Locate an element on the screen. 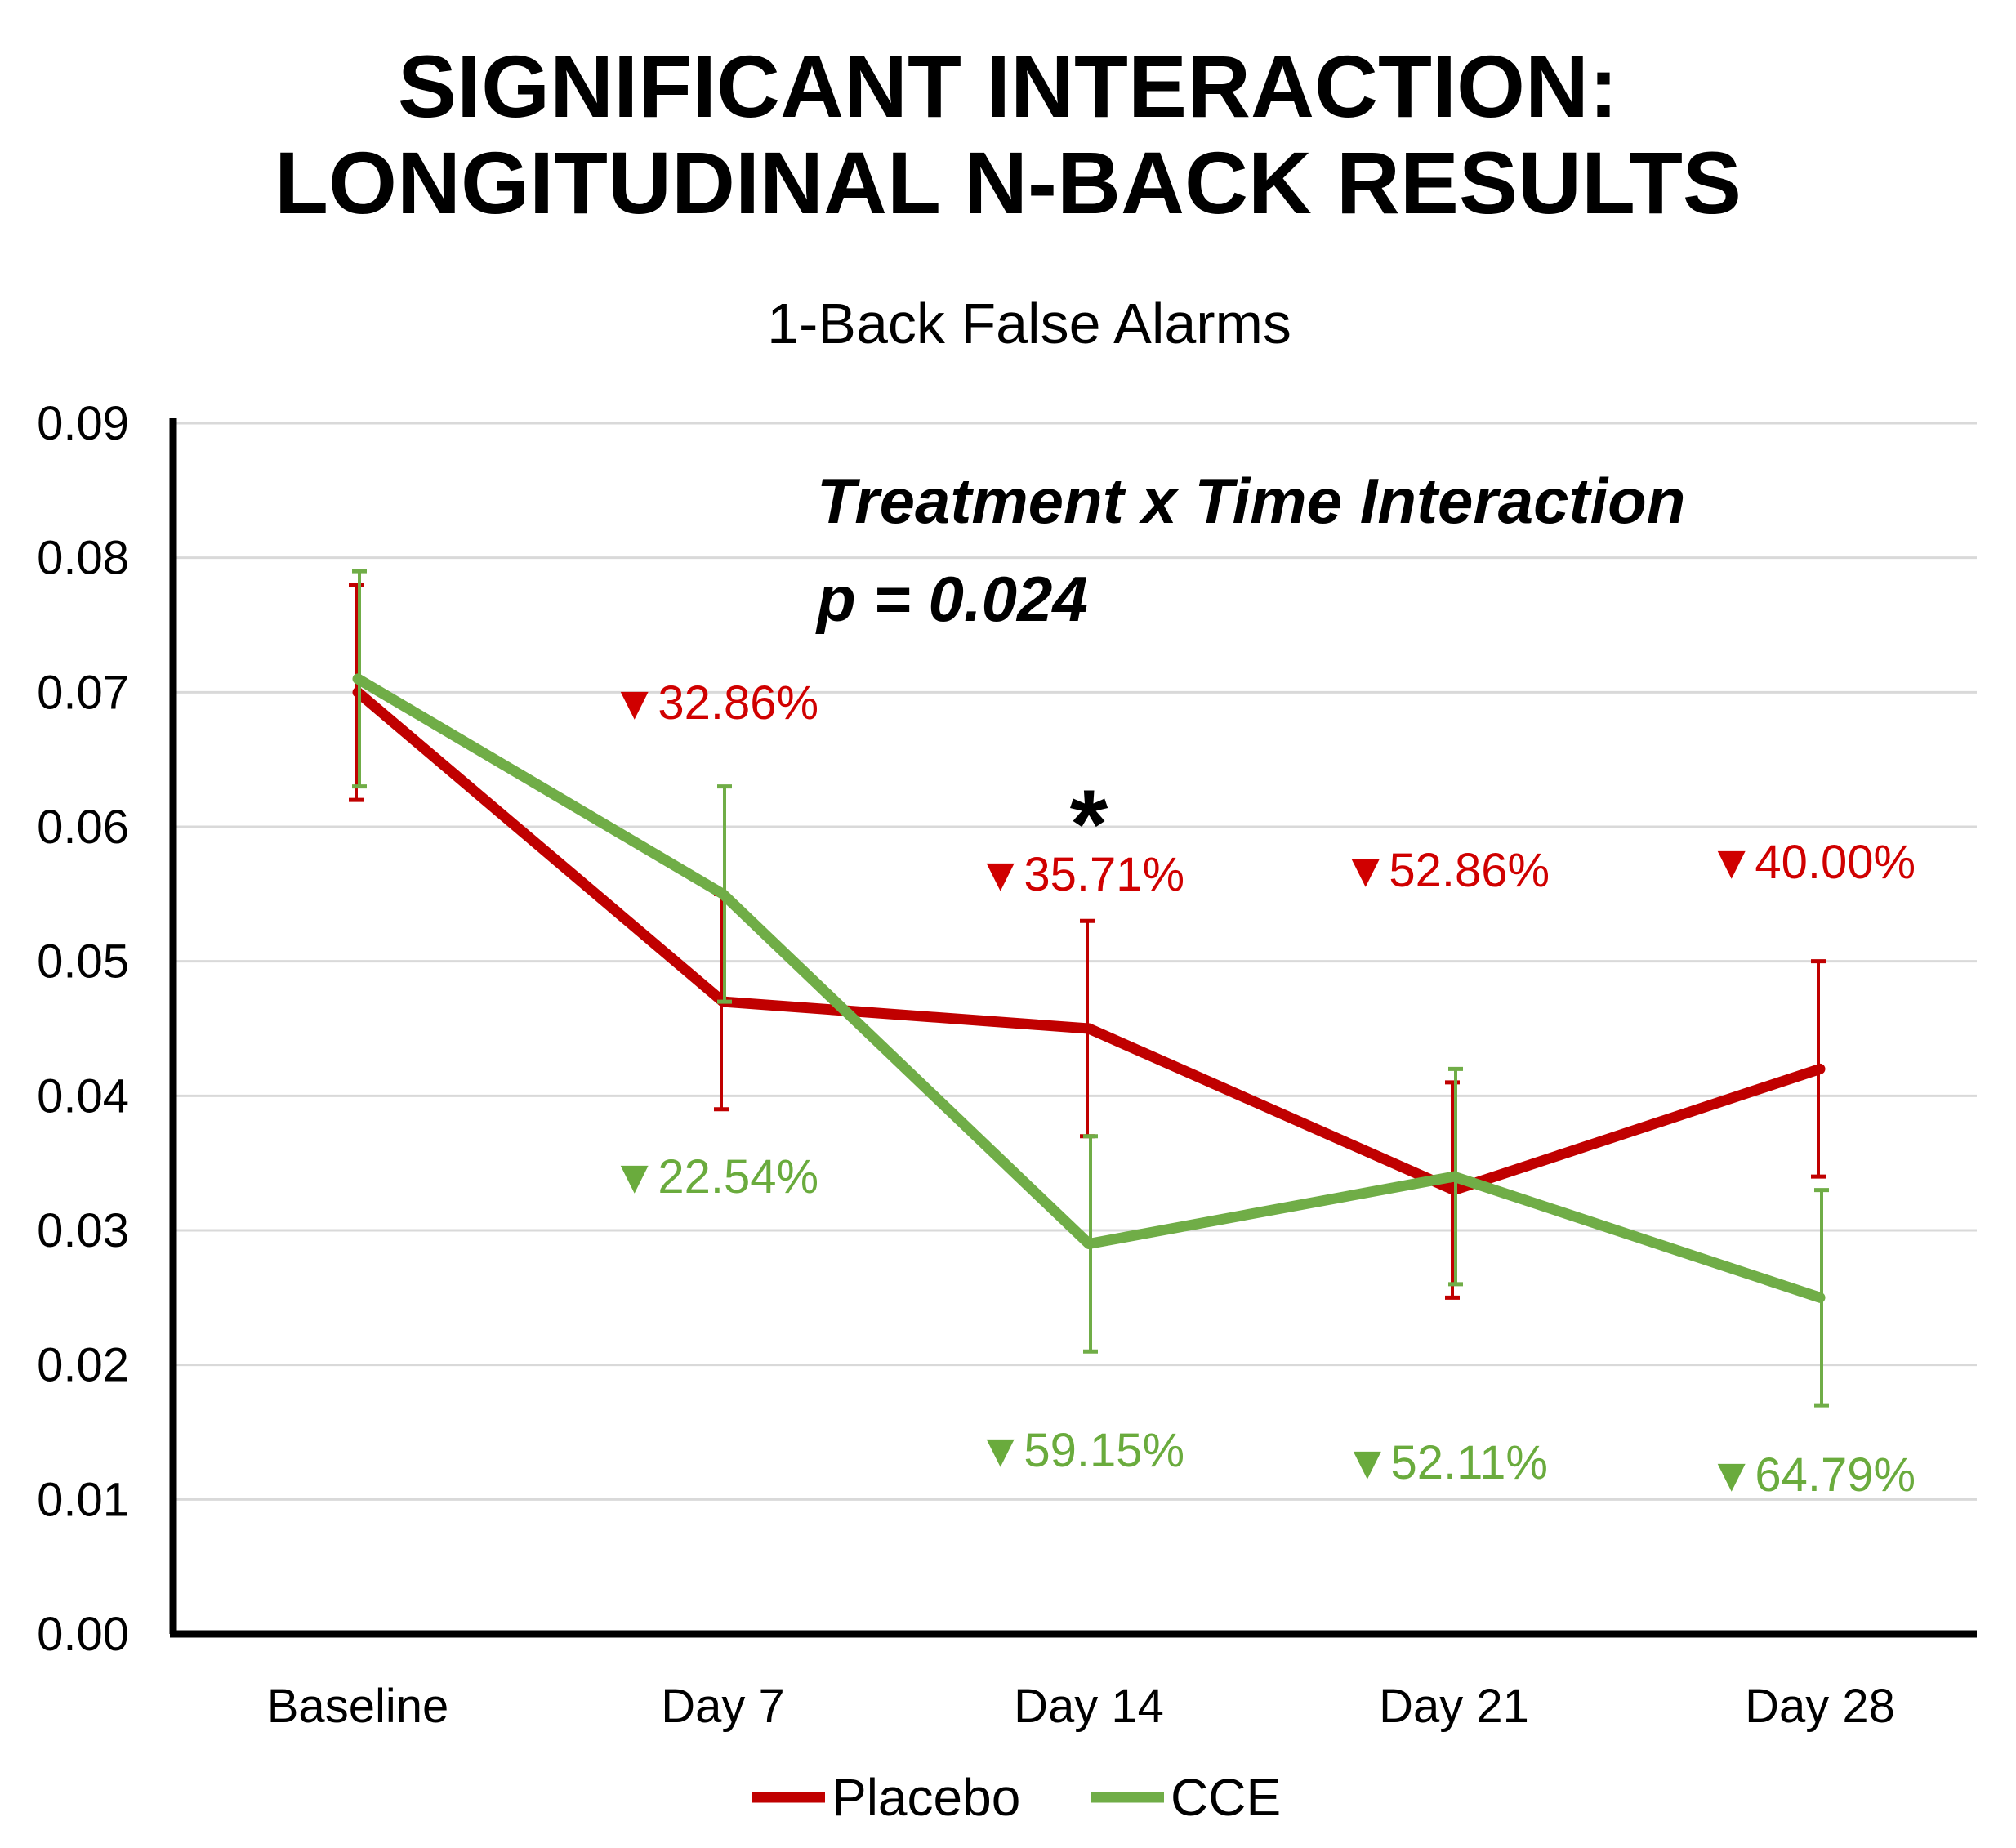  chart-title-line-2: LONGITUDINAL N-BACK RESULTS is located at coordinates (1008, 182).